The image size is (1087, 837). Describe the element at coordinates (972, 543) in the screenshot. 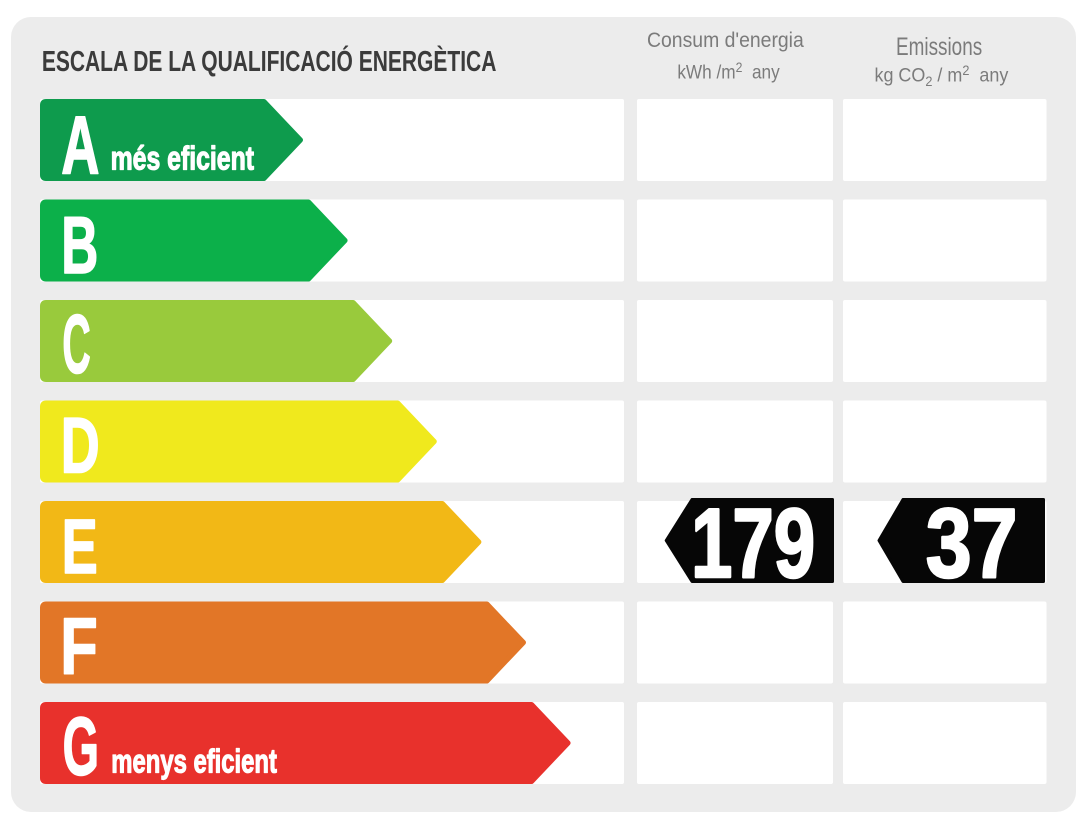

I see `svg-text: 37` at that location.